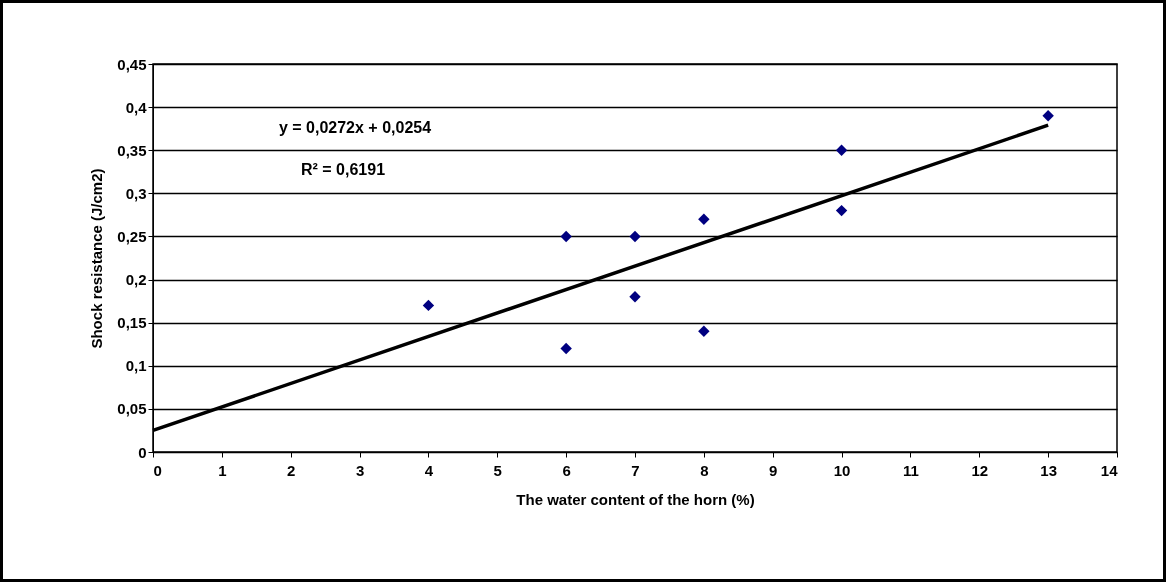  I want to click on x-tick-label: 5, so click(497, 470).